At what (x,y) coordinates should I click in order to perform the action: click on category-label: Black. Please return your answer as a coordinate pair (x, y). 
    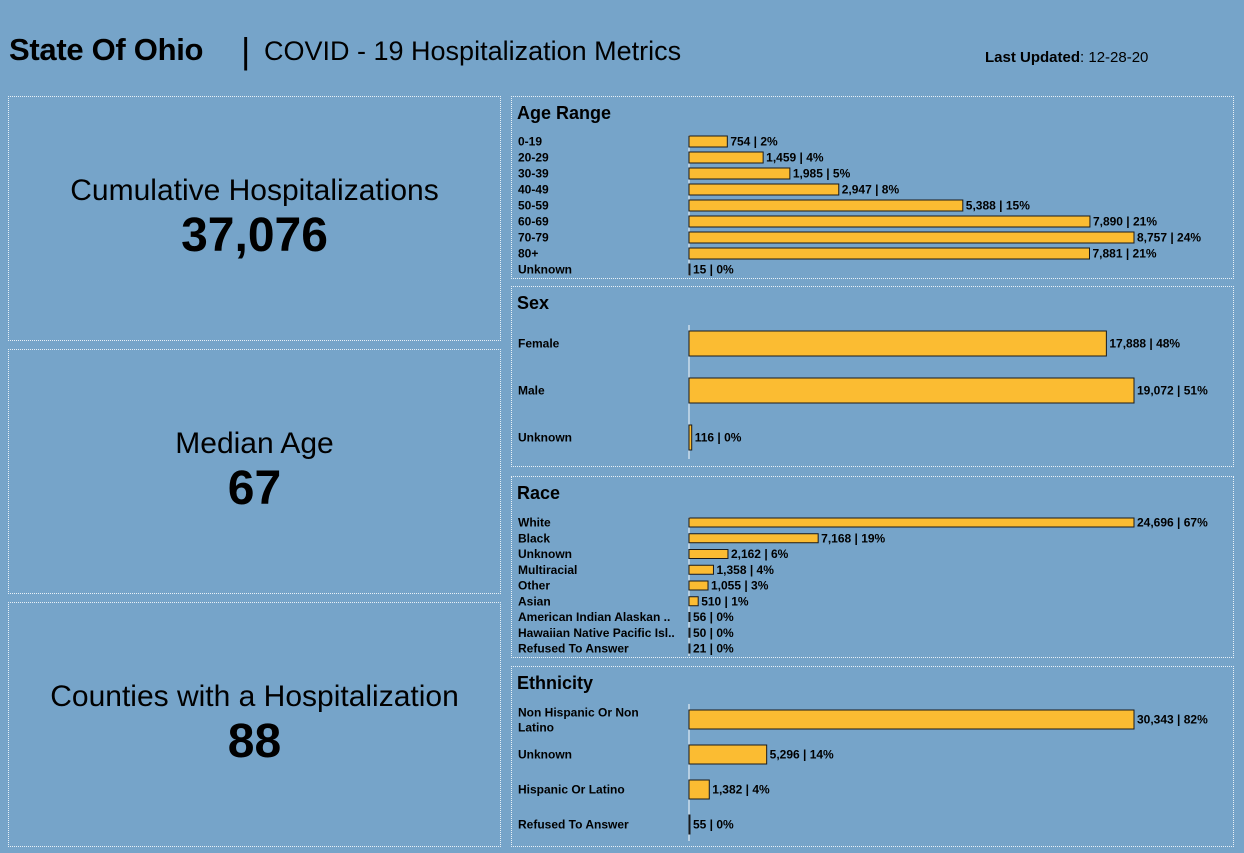
    Looking at the image, I should click on (534, 538).